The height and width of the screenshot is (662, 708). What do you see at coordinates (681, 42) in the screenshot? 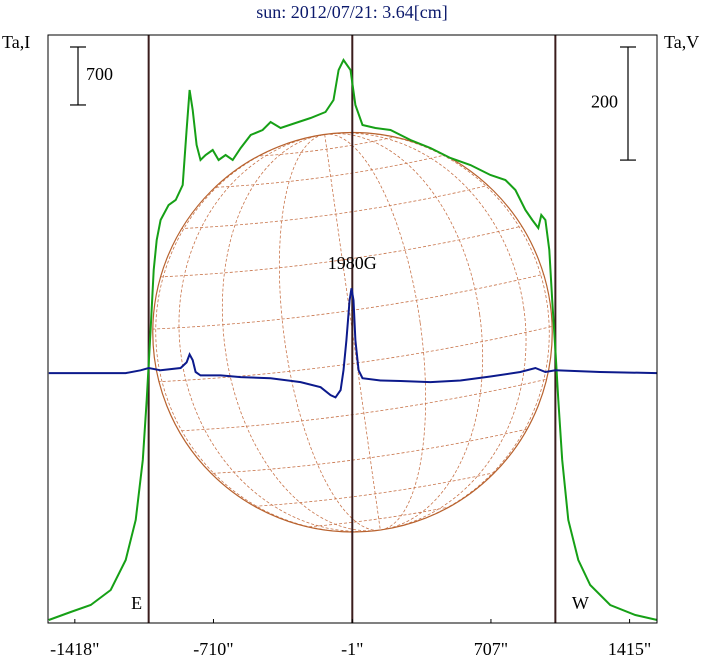
I see `y2-axis-label: Ta,V` at bounding box center [681, 42].